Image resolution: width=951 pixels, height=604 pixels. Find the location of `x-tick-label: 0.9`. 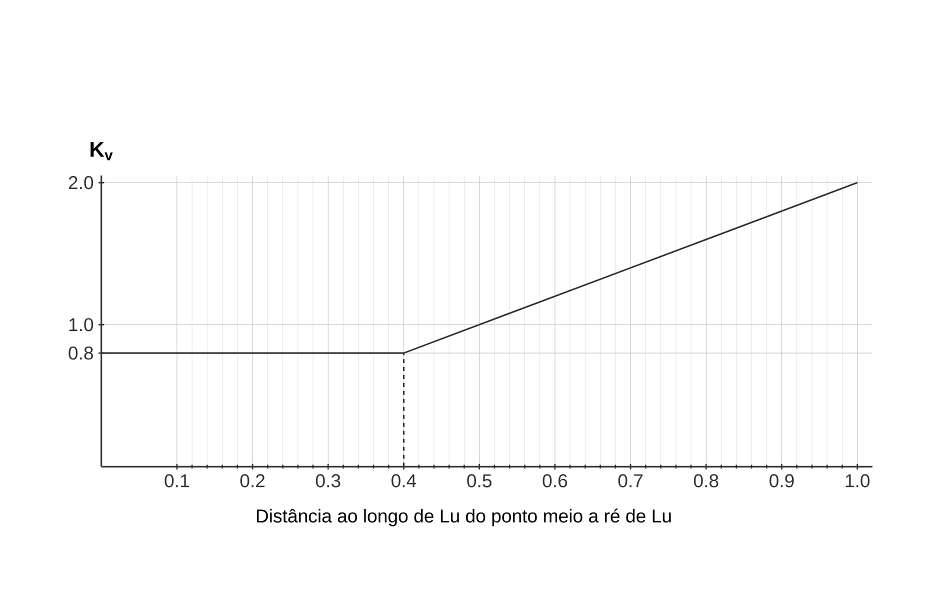

x-tick-label: 0.9 is located at coordinates (782, 481).